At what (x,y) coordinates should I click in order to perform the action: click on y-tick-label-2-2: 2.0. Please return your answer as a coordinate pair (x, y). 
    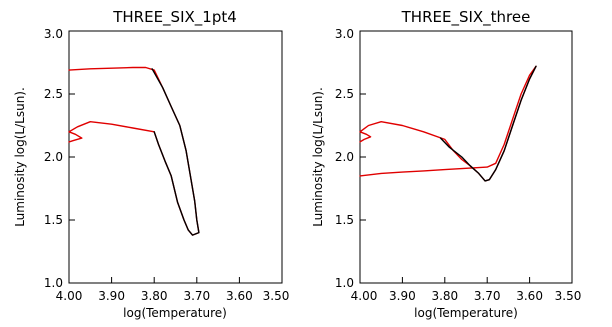
    Looking at the image, I should click on (344, 157).